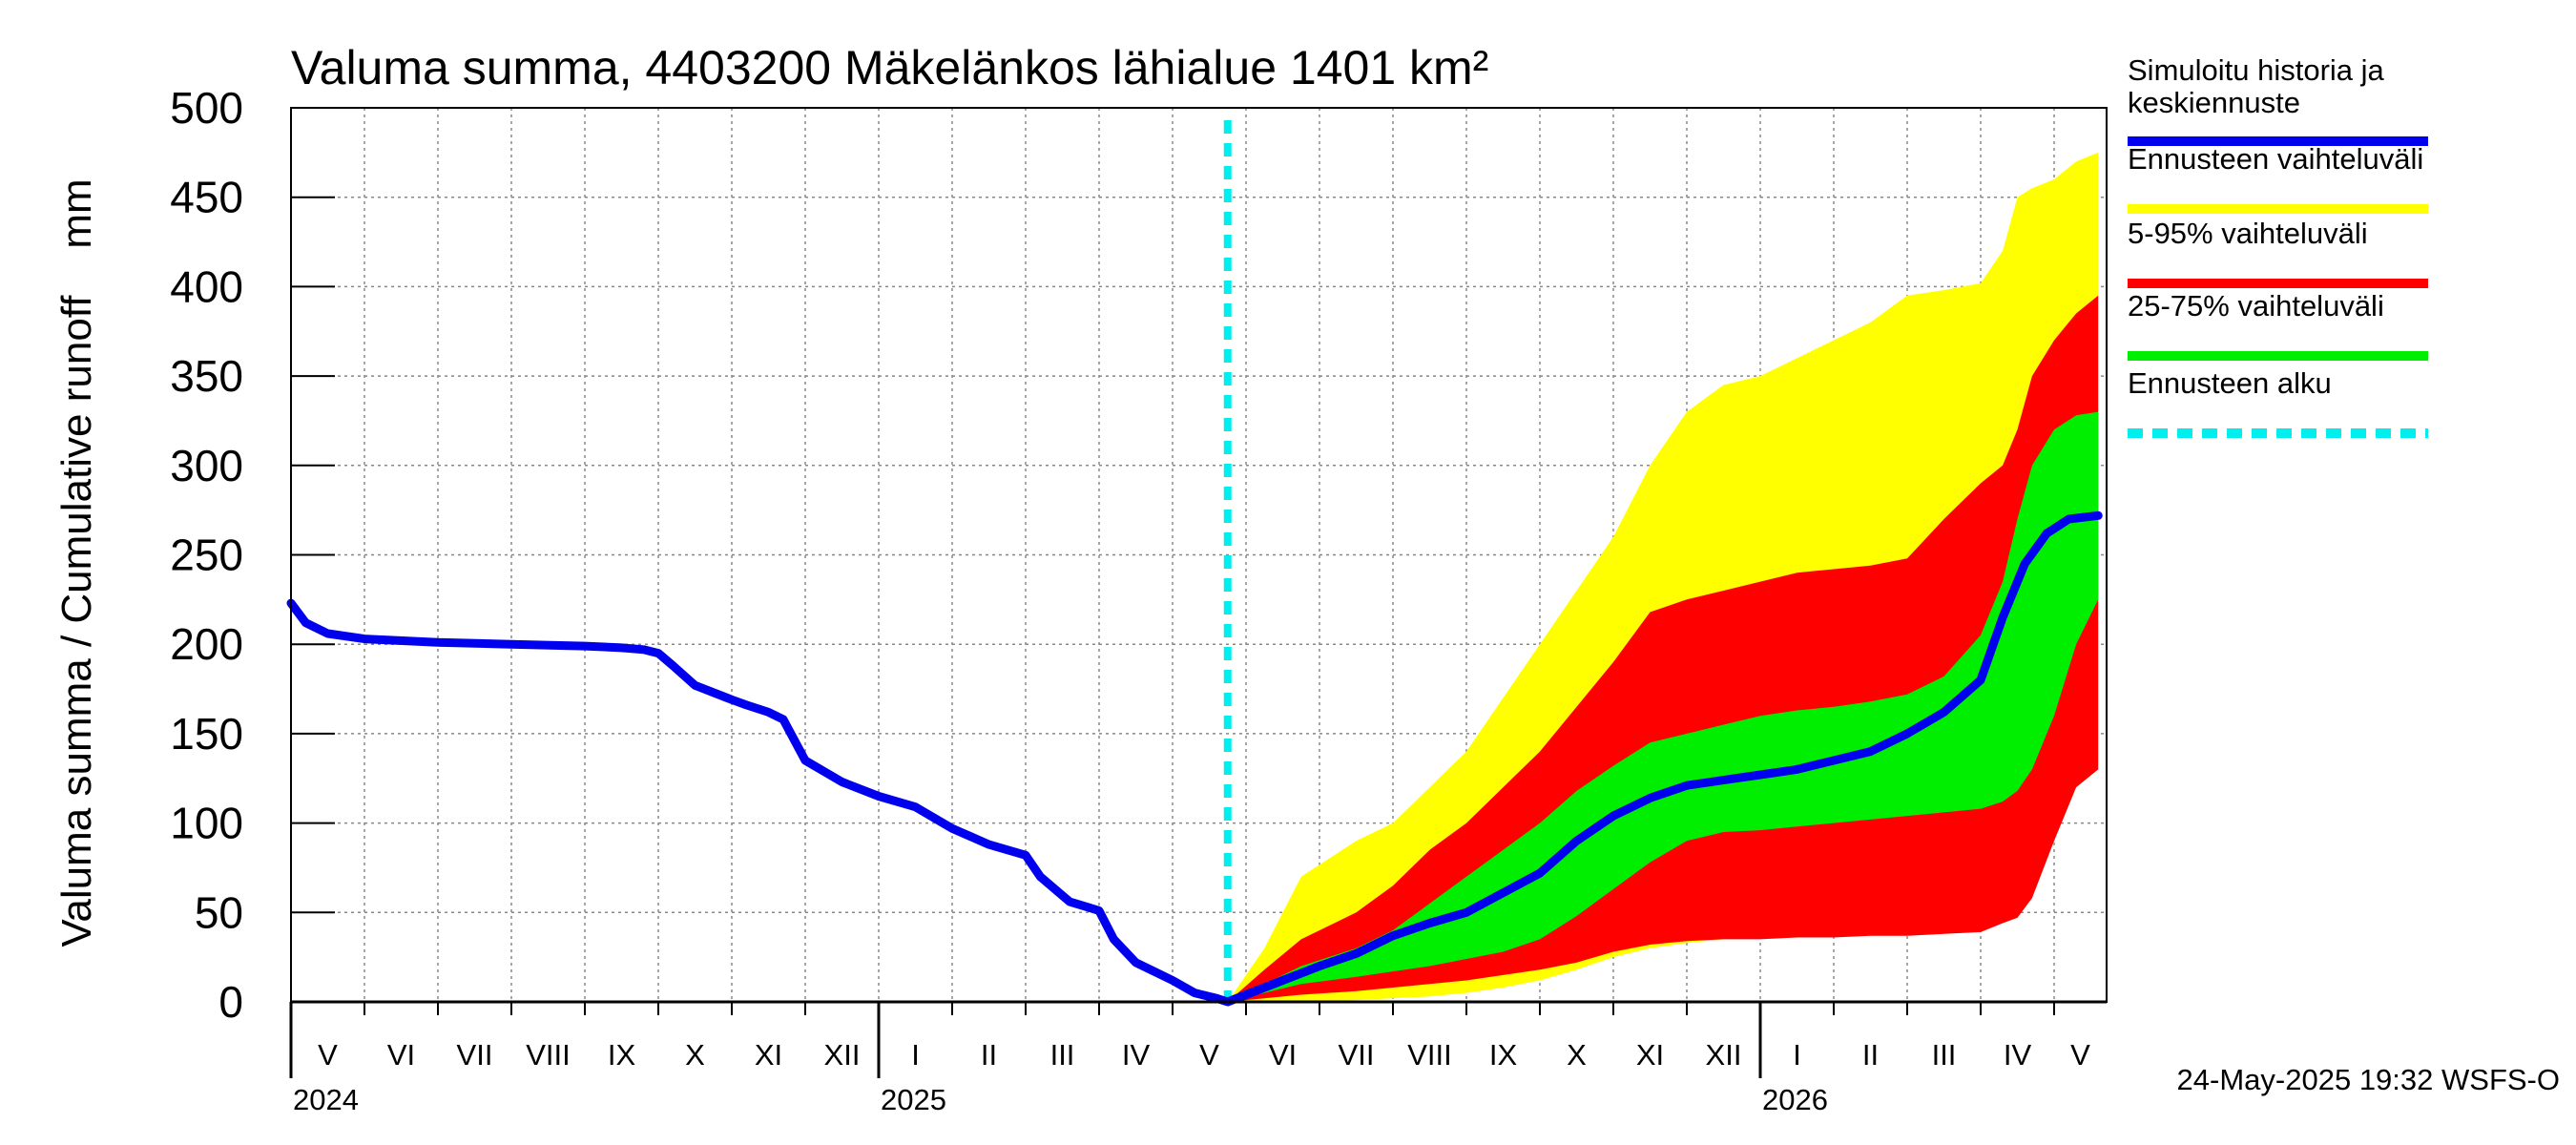 The height and width of the screenshot is (1145, 2576). What do you see at coordinates (913, 1099) in the screenshot?
I see `x-year-label: 2025` at bounding box center [913, 1099].